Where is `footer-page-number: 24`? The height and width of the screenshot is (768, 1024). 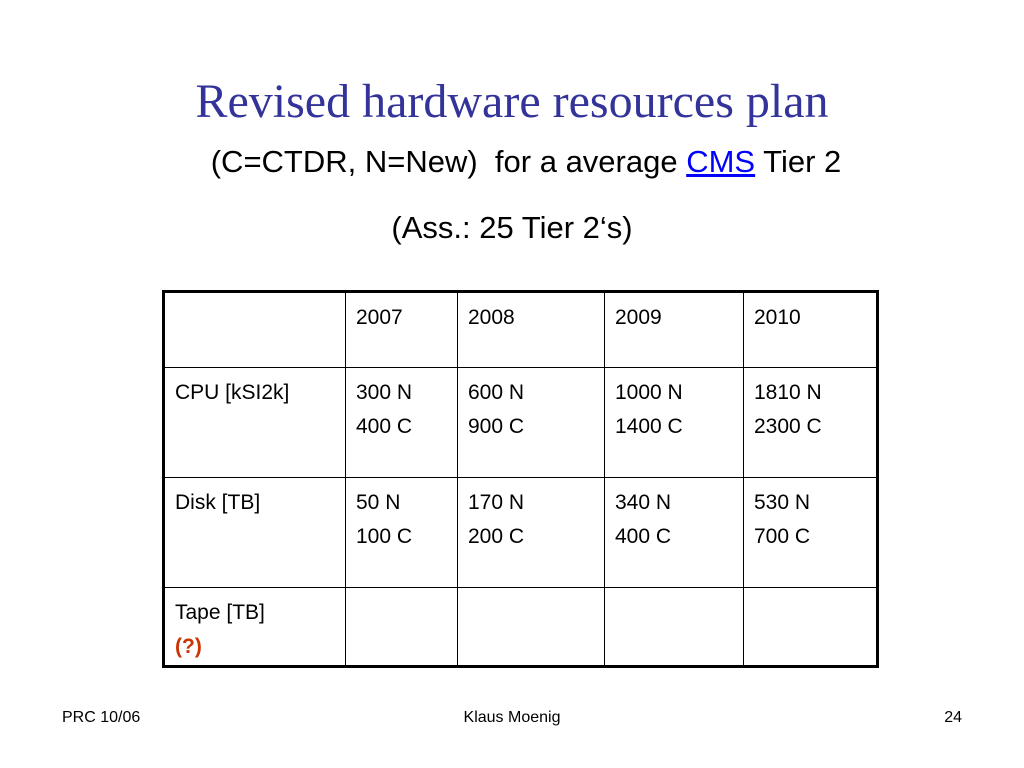 footer-page-number: 24 is located at coordinates (953, 717).